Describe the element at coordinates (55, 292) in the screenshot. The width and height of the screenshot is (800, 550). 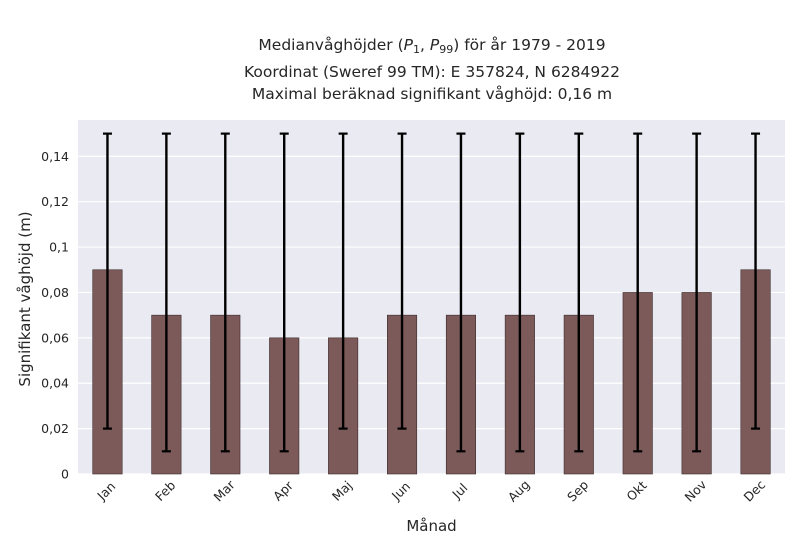
I see `y-tick-label: 0,08` at that location.